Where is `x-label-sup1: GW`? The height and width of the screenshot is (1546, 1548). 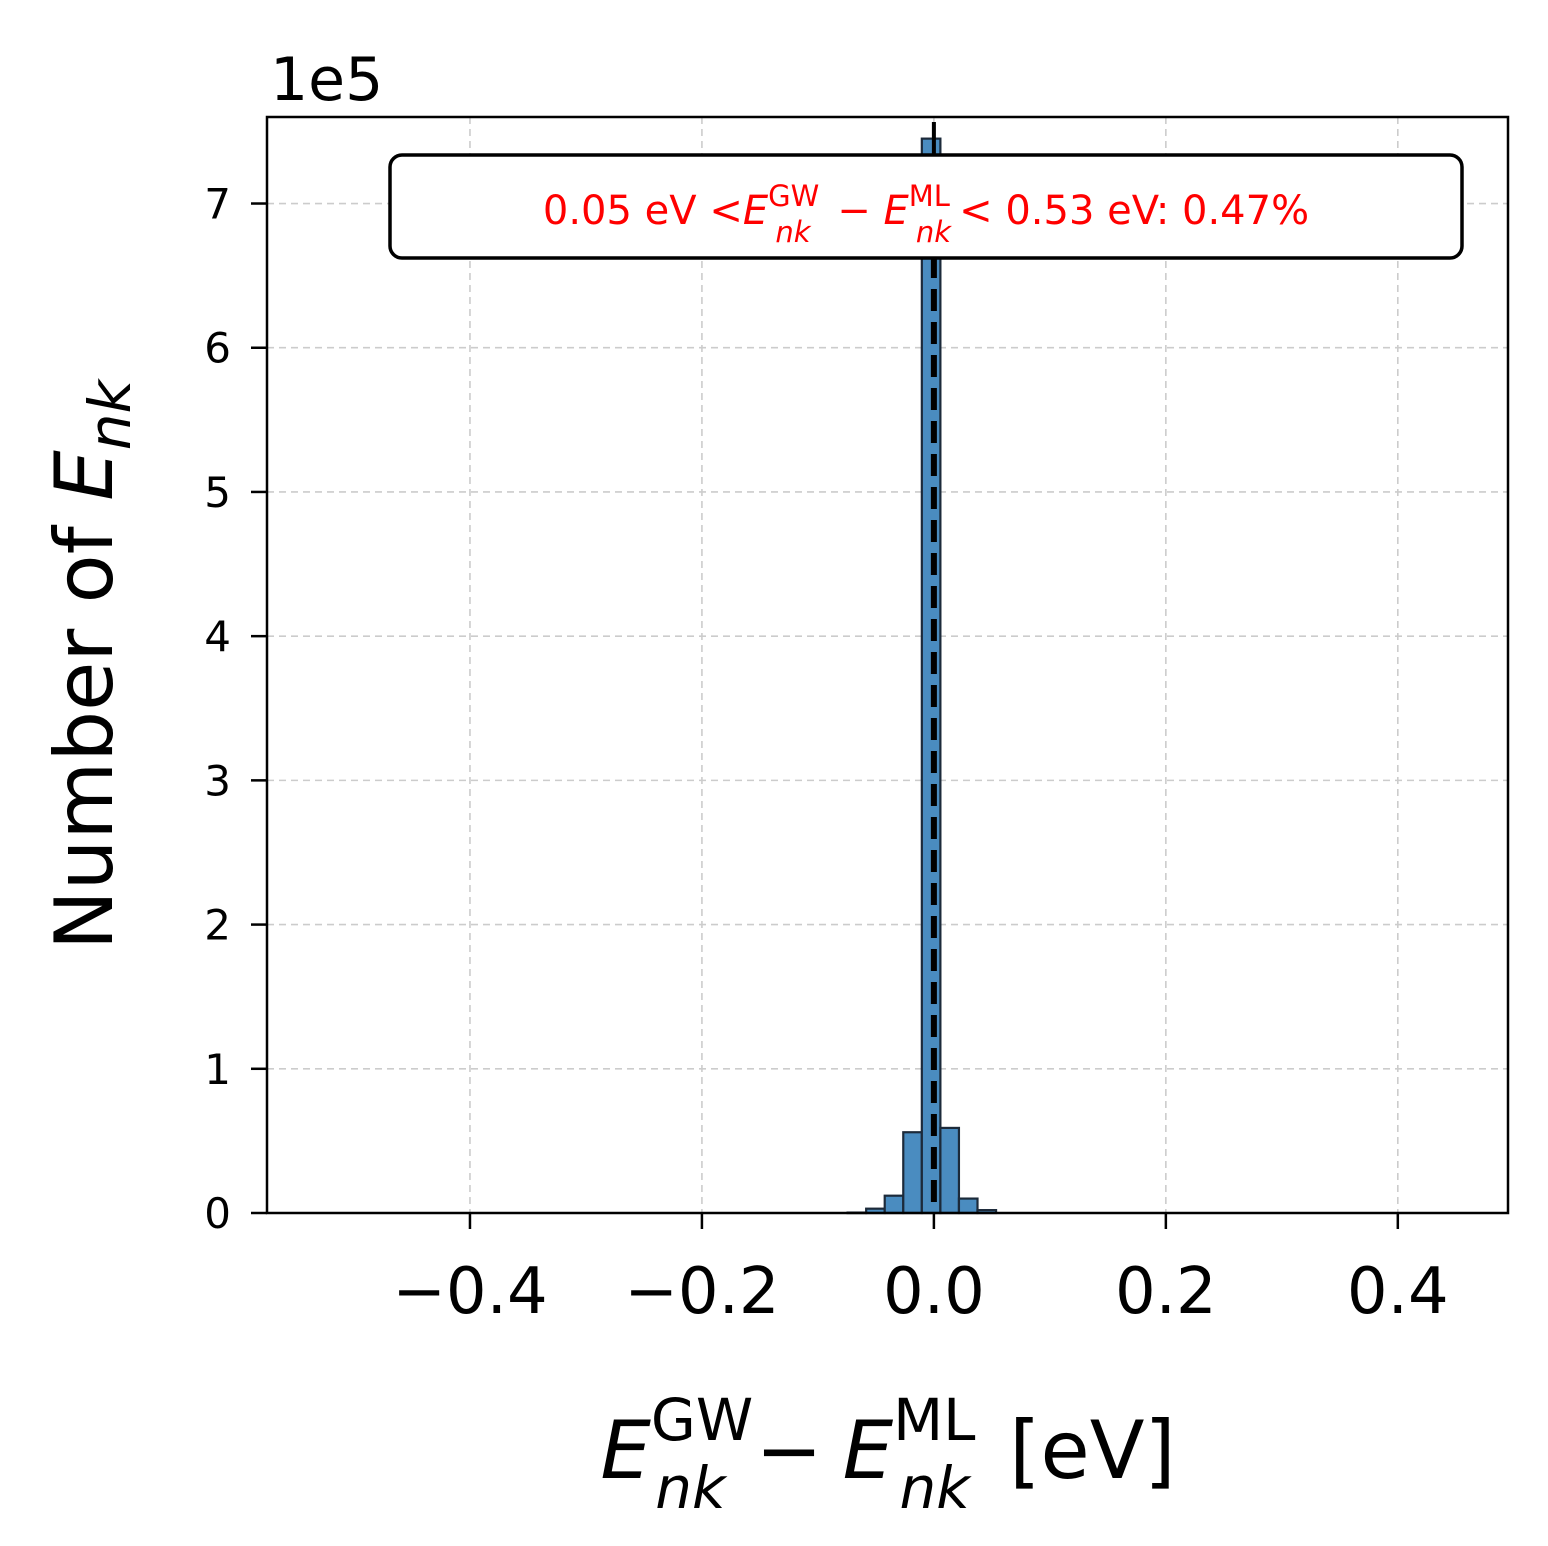 x-label-sup1: GW is located at coordinates (702, 1420).